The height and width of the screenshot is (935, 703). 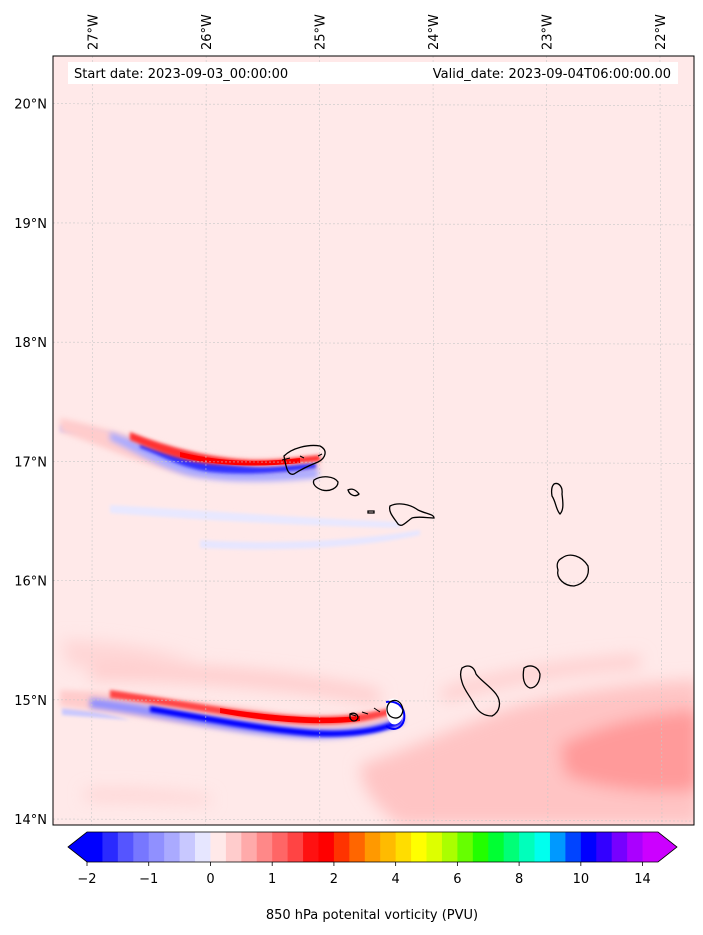 I want to click on longitude-tick-label: 23°W, so click(x=548, y=32).